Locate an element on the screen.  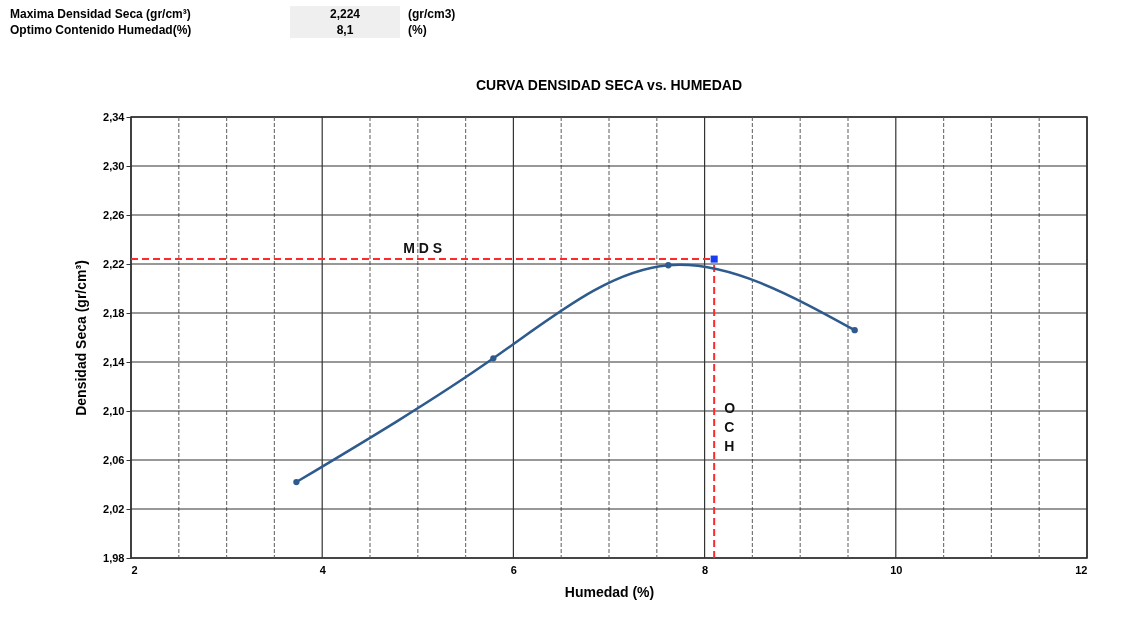
y-tick-label: 2,26 is located at coordinates (114, 214).